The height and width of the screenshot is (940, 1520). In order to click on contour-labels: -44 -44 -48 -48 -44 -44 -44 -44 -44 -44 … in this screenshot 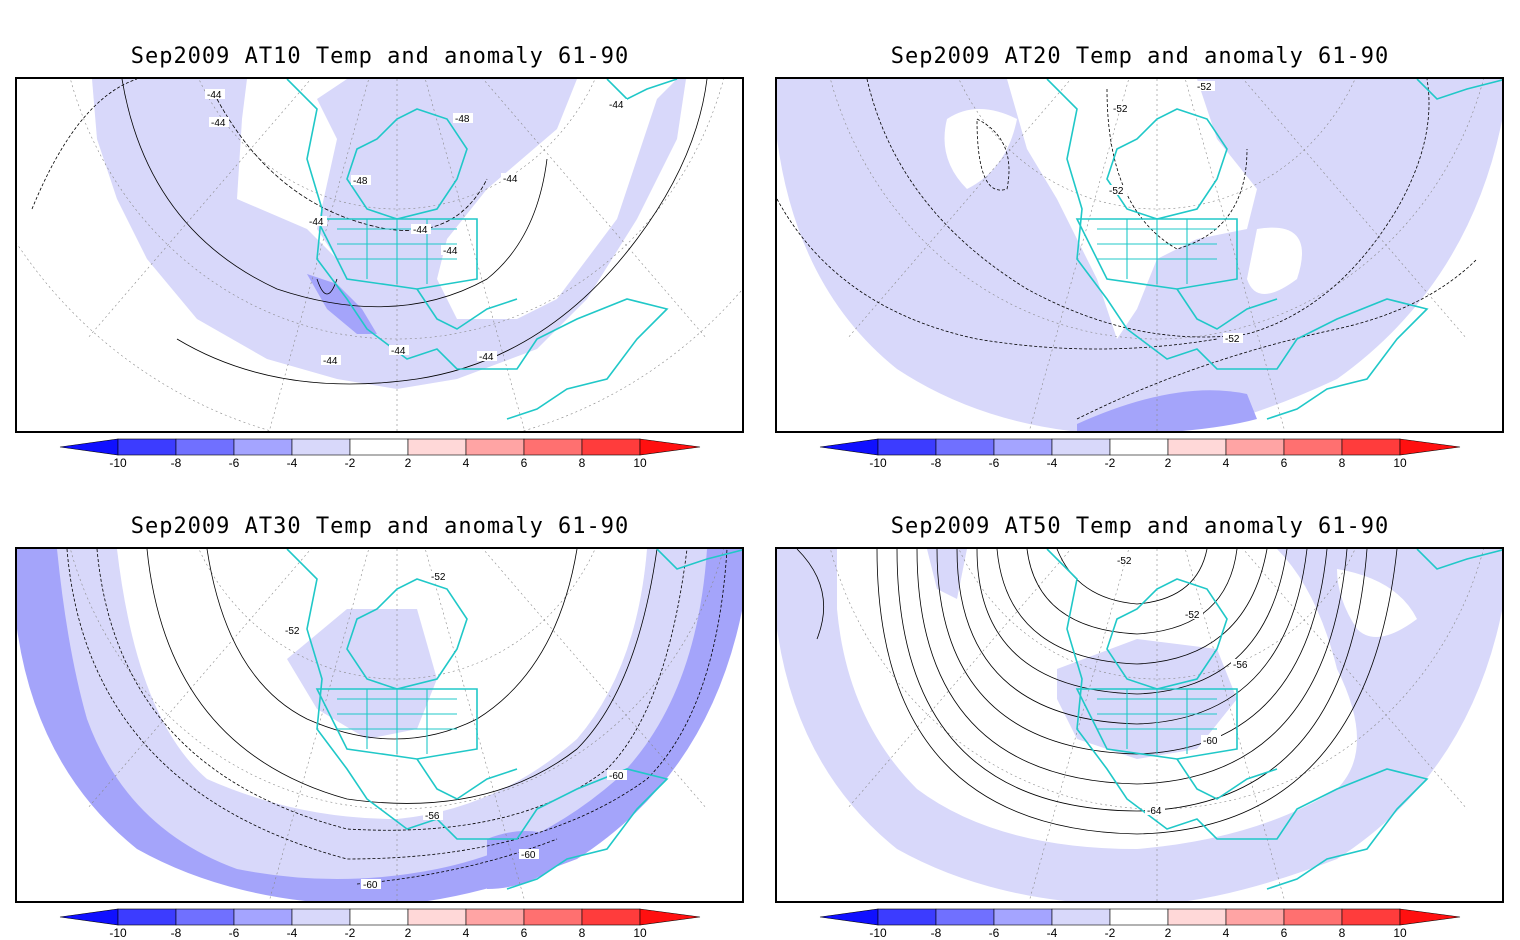, I will do `click(416, 228)`.